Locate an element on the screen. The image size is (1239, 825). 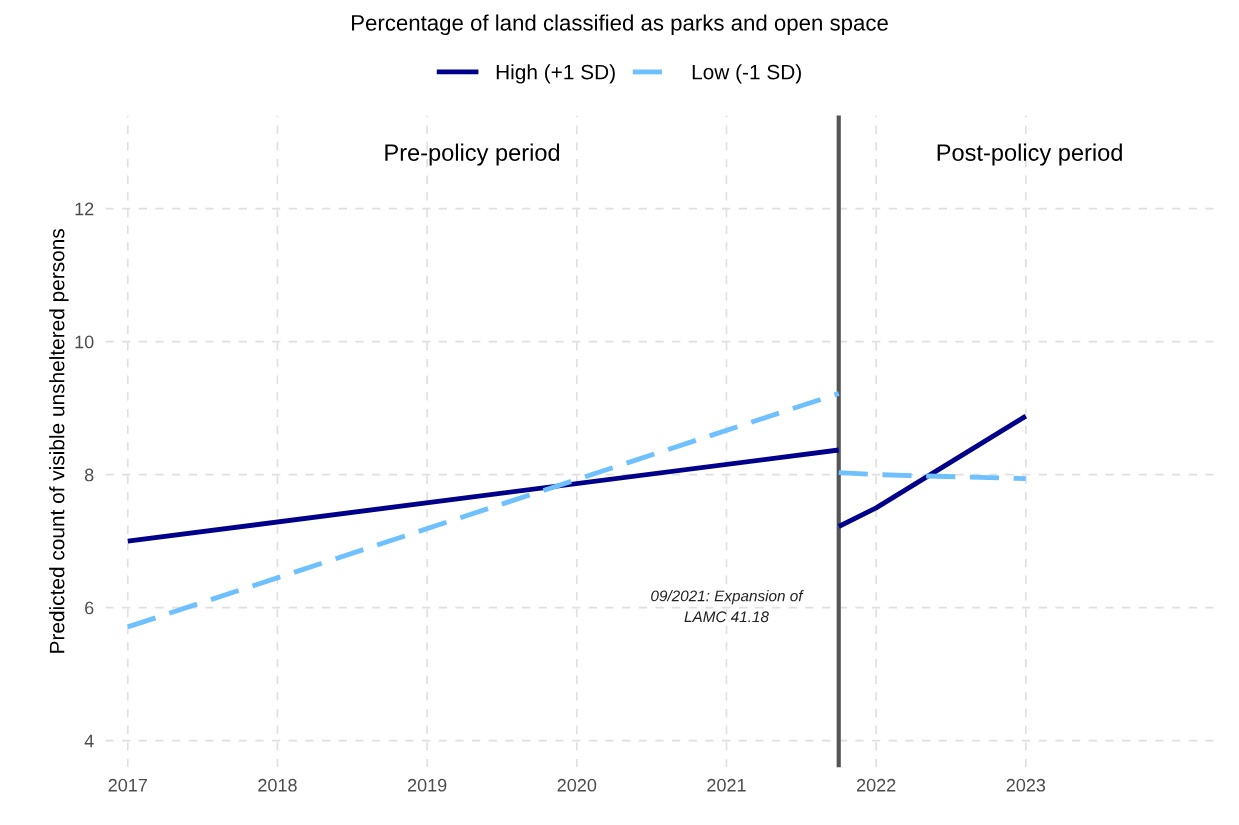
x-tick-label: 2022 is located at coordinates (876, 785).